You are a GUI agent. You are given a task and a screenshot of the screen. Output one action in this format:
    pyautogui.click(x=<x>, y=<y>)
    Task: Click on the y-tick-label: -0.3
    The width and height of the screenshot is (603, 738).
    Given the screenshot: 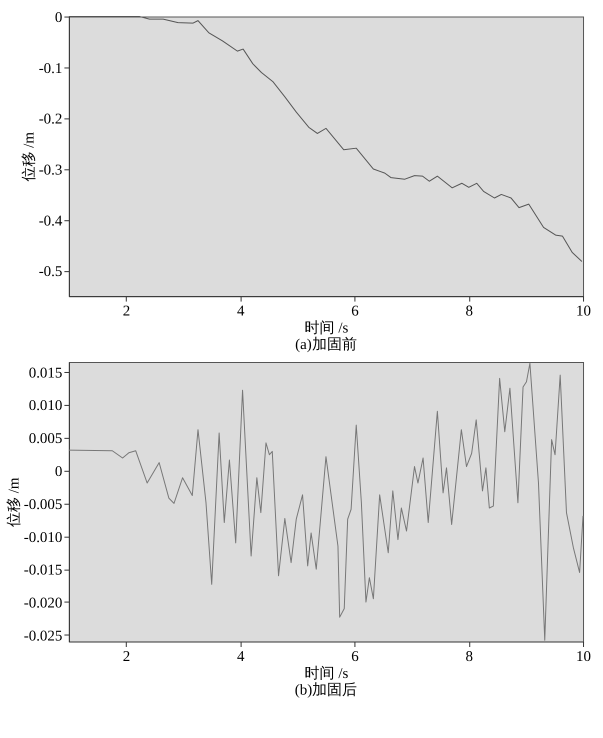 What is the action you would take?
    pyautogui.click(x=50, y=170)
    